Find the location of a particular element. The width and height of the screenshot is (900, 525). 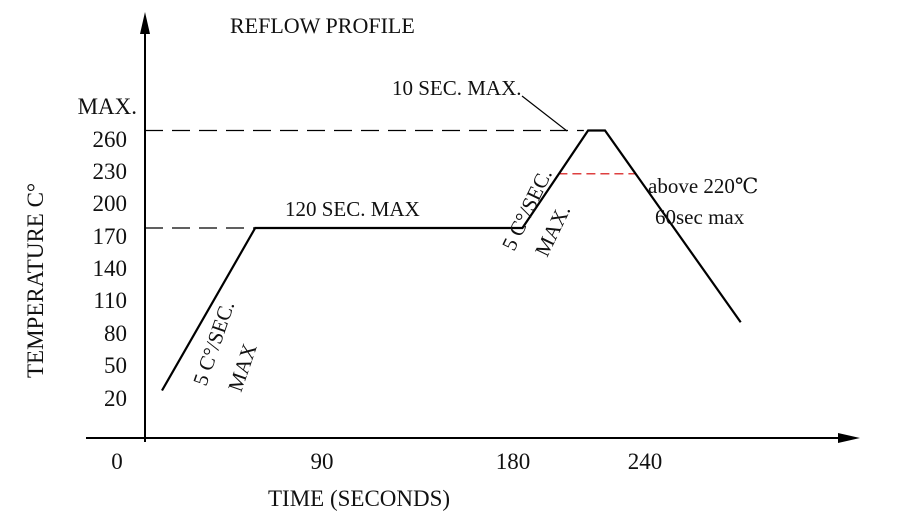

y-tick-label: 20 is located at coordinates (115, 398).